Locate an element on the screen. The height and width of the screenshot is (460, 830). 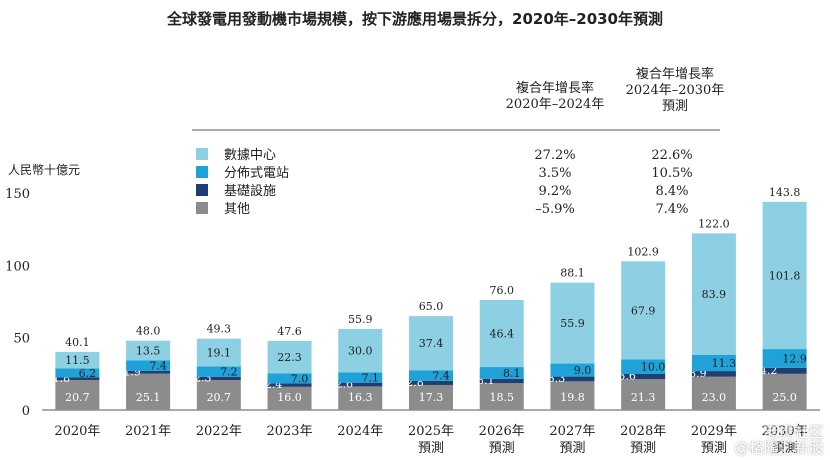
x-tick-label: 2025年 is located at coordinates (431, 431).